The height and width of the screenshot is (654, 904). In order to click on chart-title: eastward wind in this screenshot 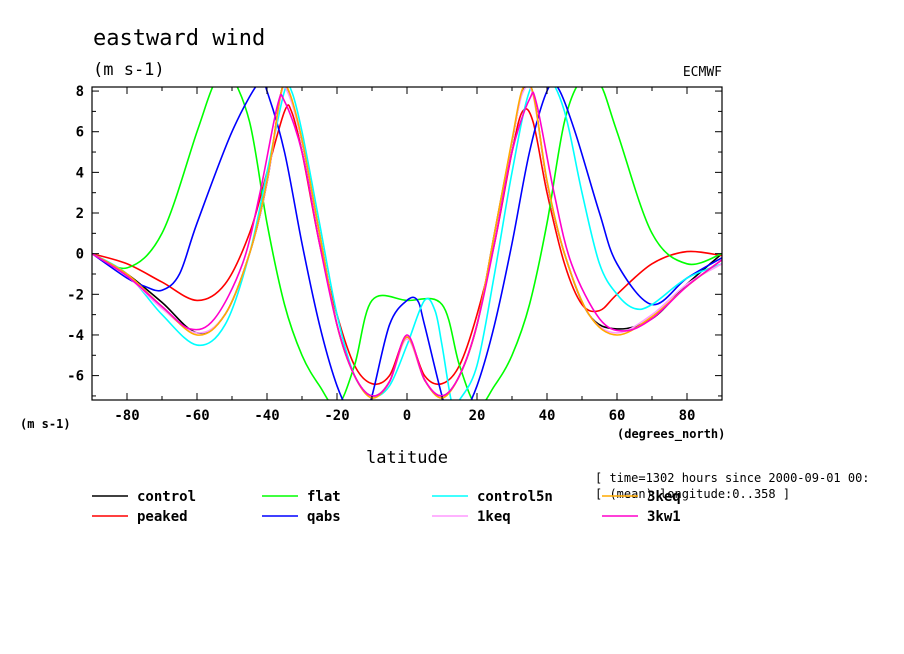, I will do `click(179, 38)`.